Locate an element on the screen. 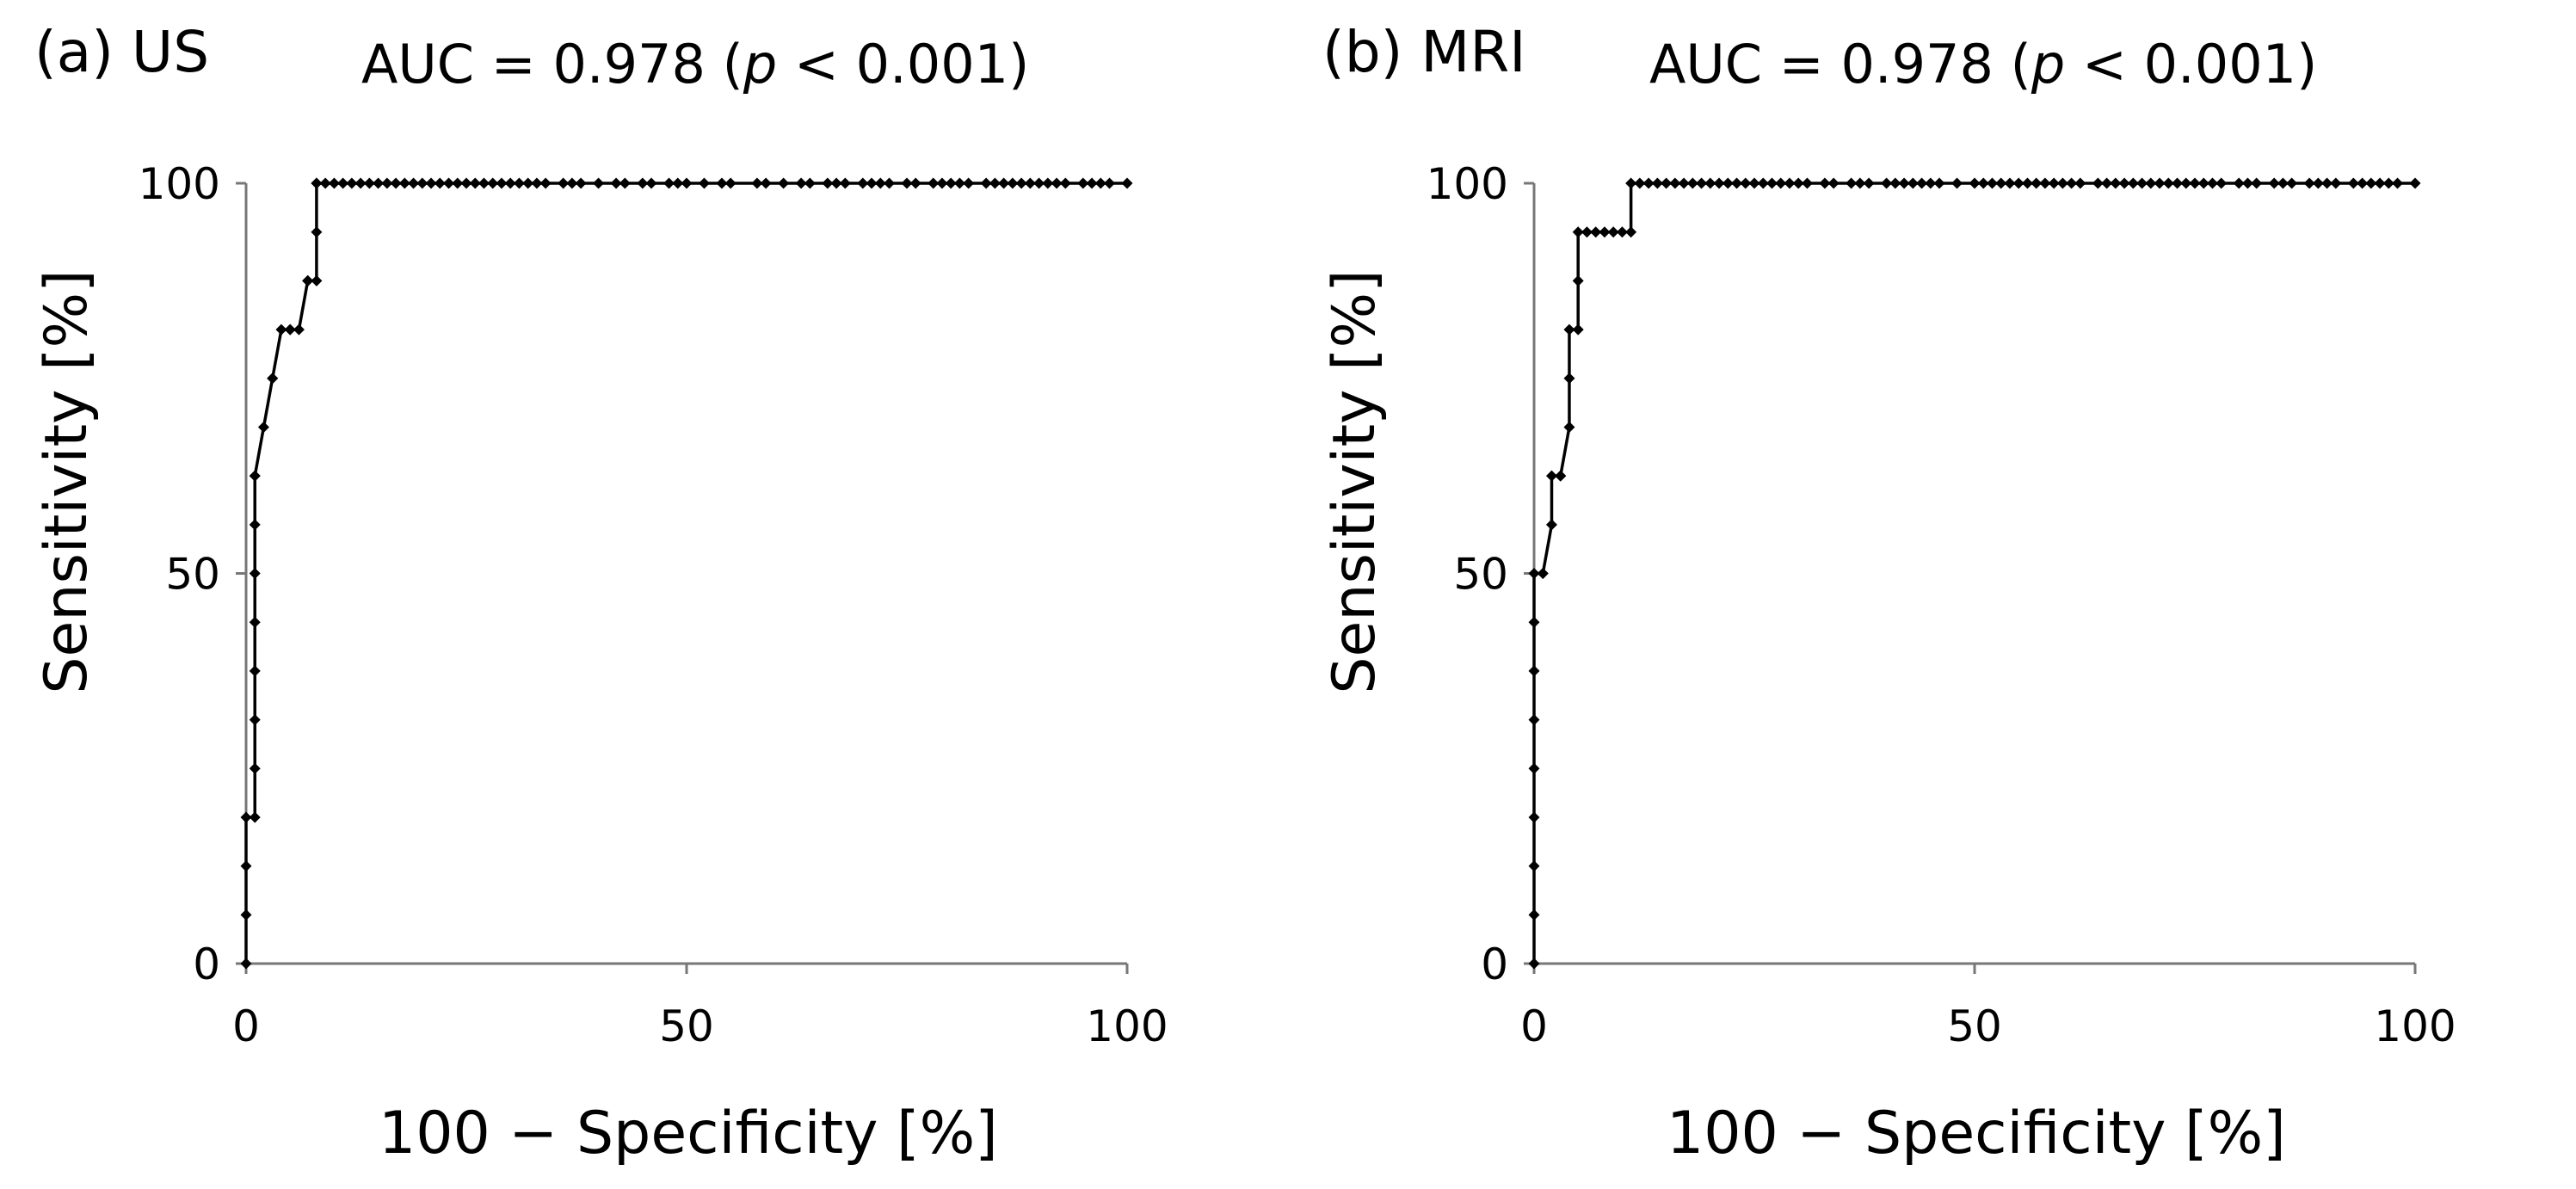 The image size is (2576, 1189). auc-value: AUC = 0.978 is located at coordinates (533, 64).